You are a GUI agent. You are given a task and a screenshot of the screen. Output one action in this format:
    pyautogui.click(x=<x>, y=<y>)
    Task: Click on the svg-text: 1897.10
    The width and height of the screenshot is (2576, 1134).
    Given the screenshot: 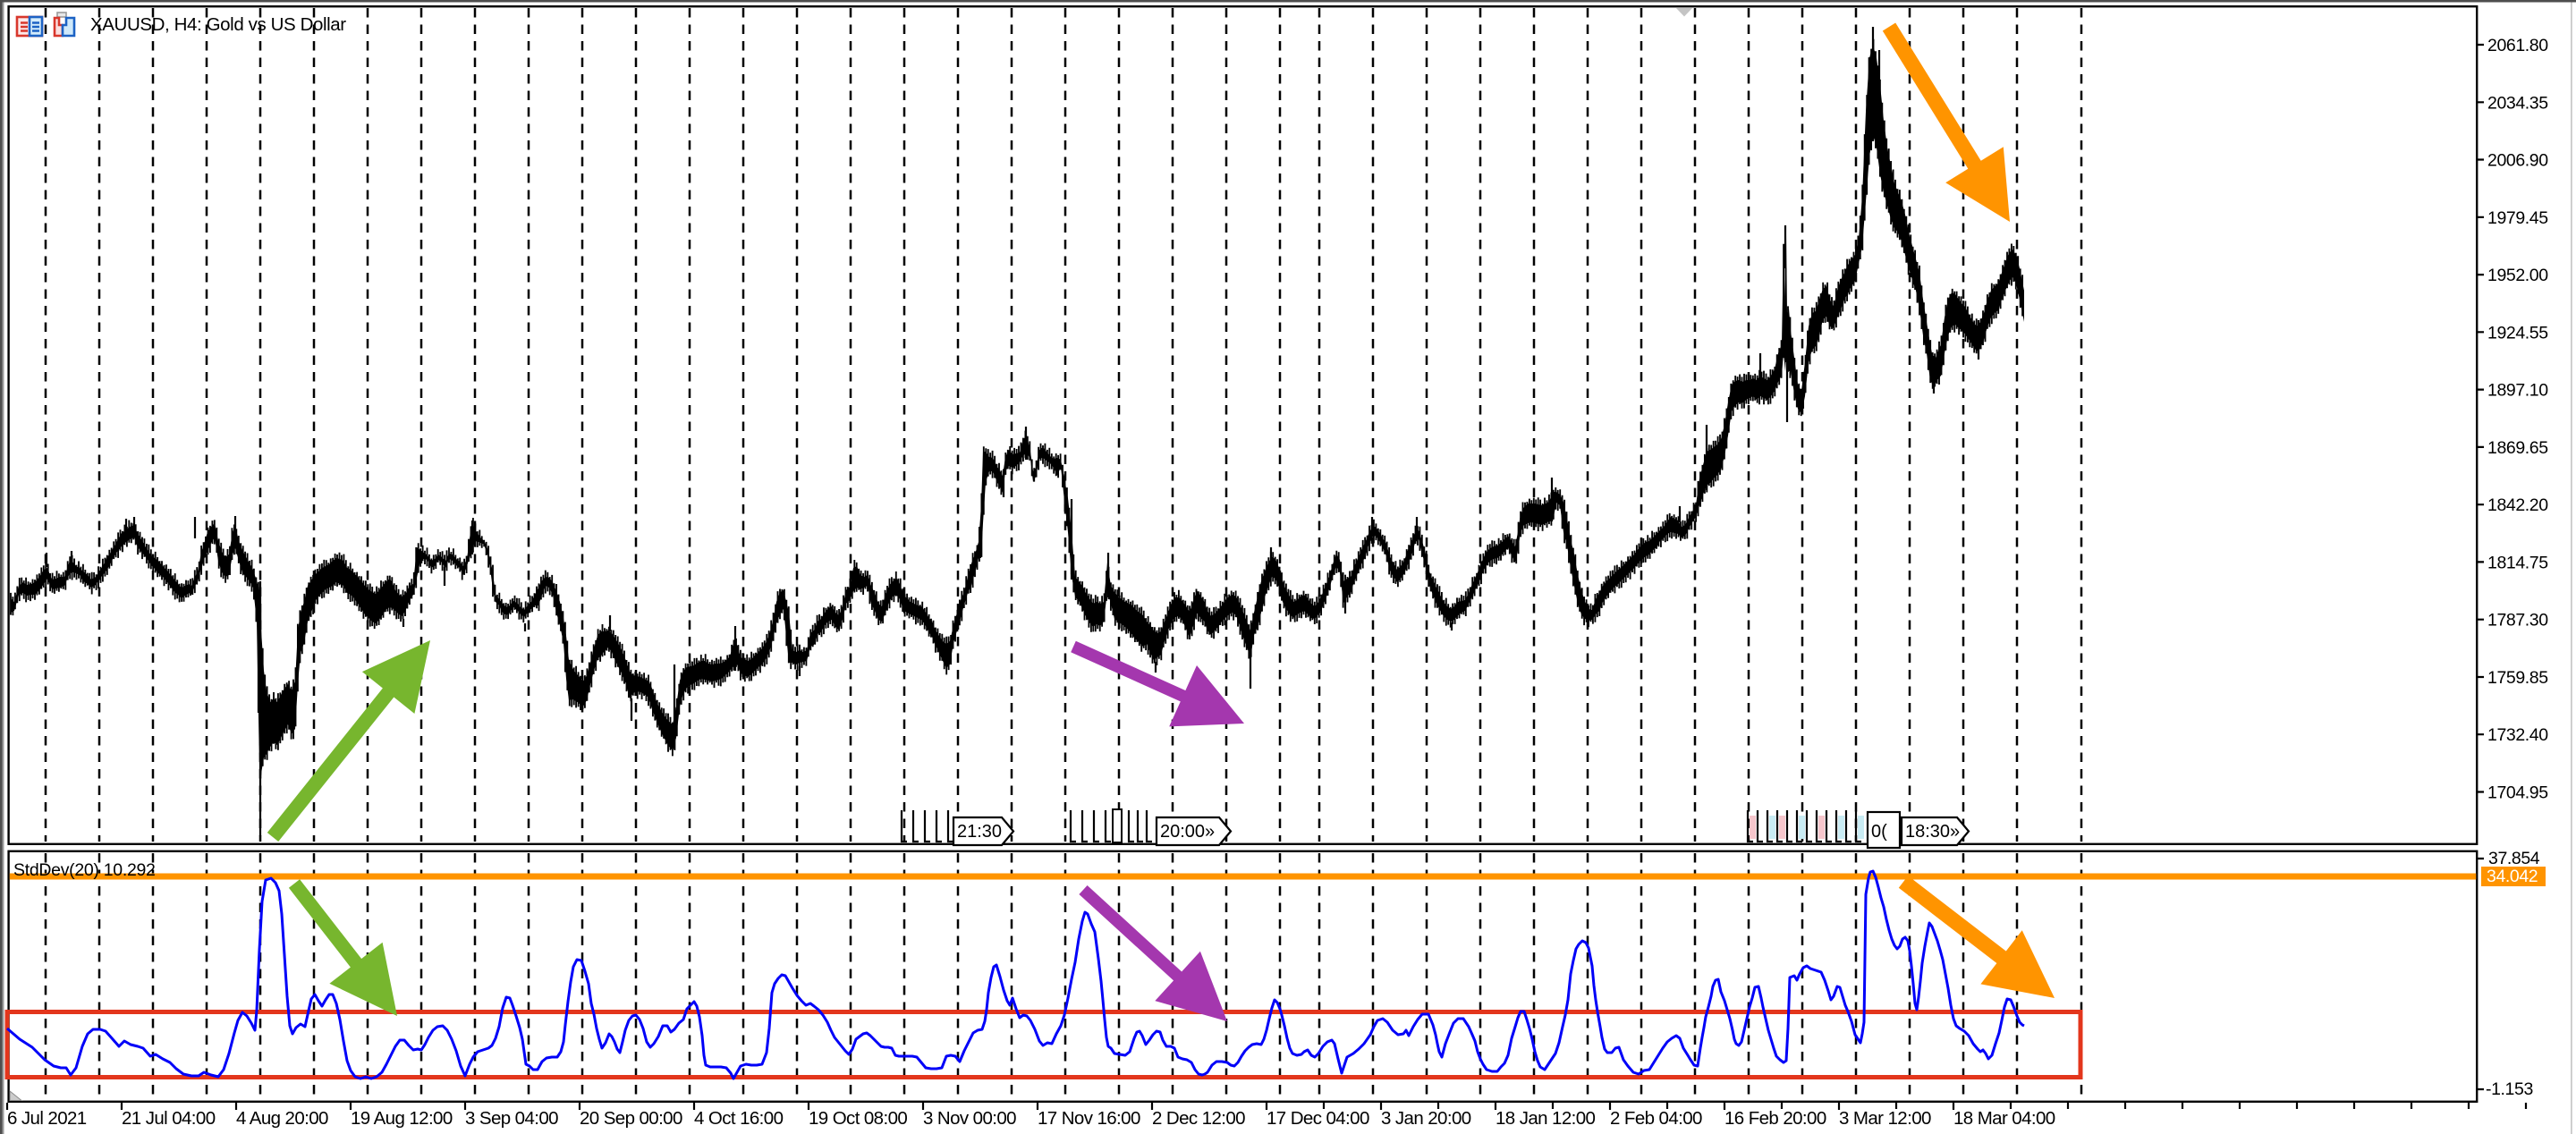 What is the action you would take?
    pyautogui.click(x=2517, y=391)
    